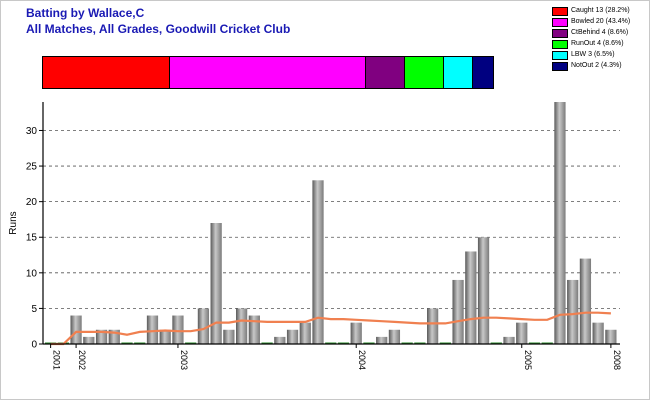  I want to click on x-tick-label: 2008, so click(617, 360).